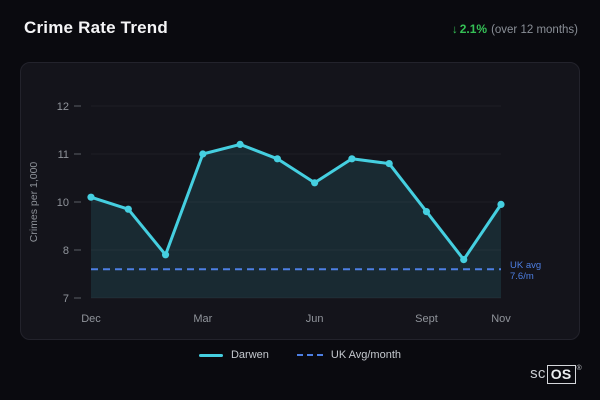  What do you see at coordinates (538, 373) in the screenshot?
I see `logo-prefix: sc` at bounding box center [538, 373].